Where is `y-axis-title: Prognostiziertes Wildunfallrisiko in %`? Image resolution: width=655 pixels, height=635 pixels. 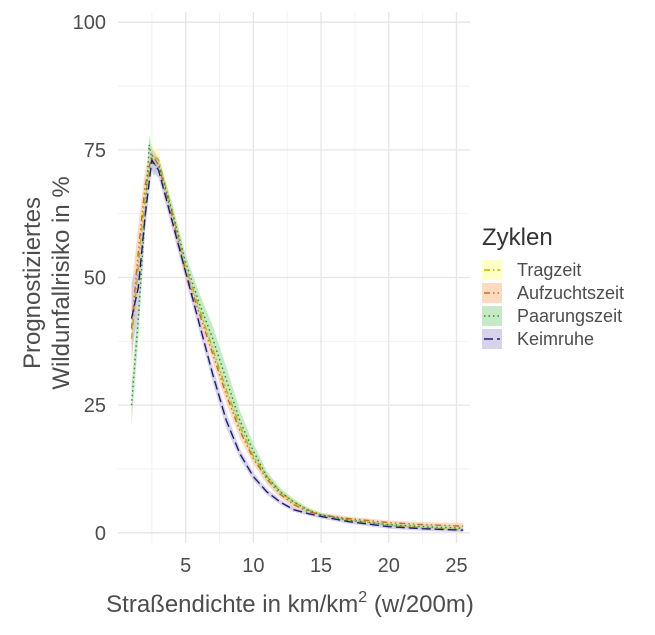
y-axis-title: Prognostiziertes Wildunfallrisiko in % is located at coordinates (47, 282).